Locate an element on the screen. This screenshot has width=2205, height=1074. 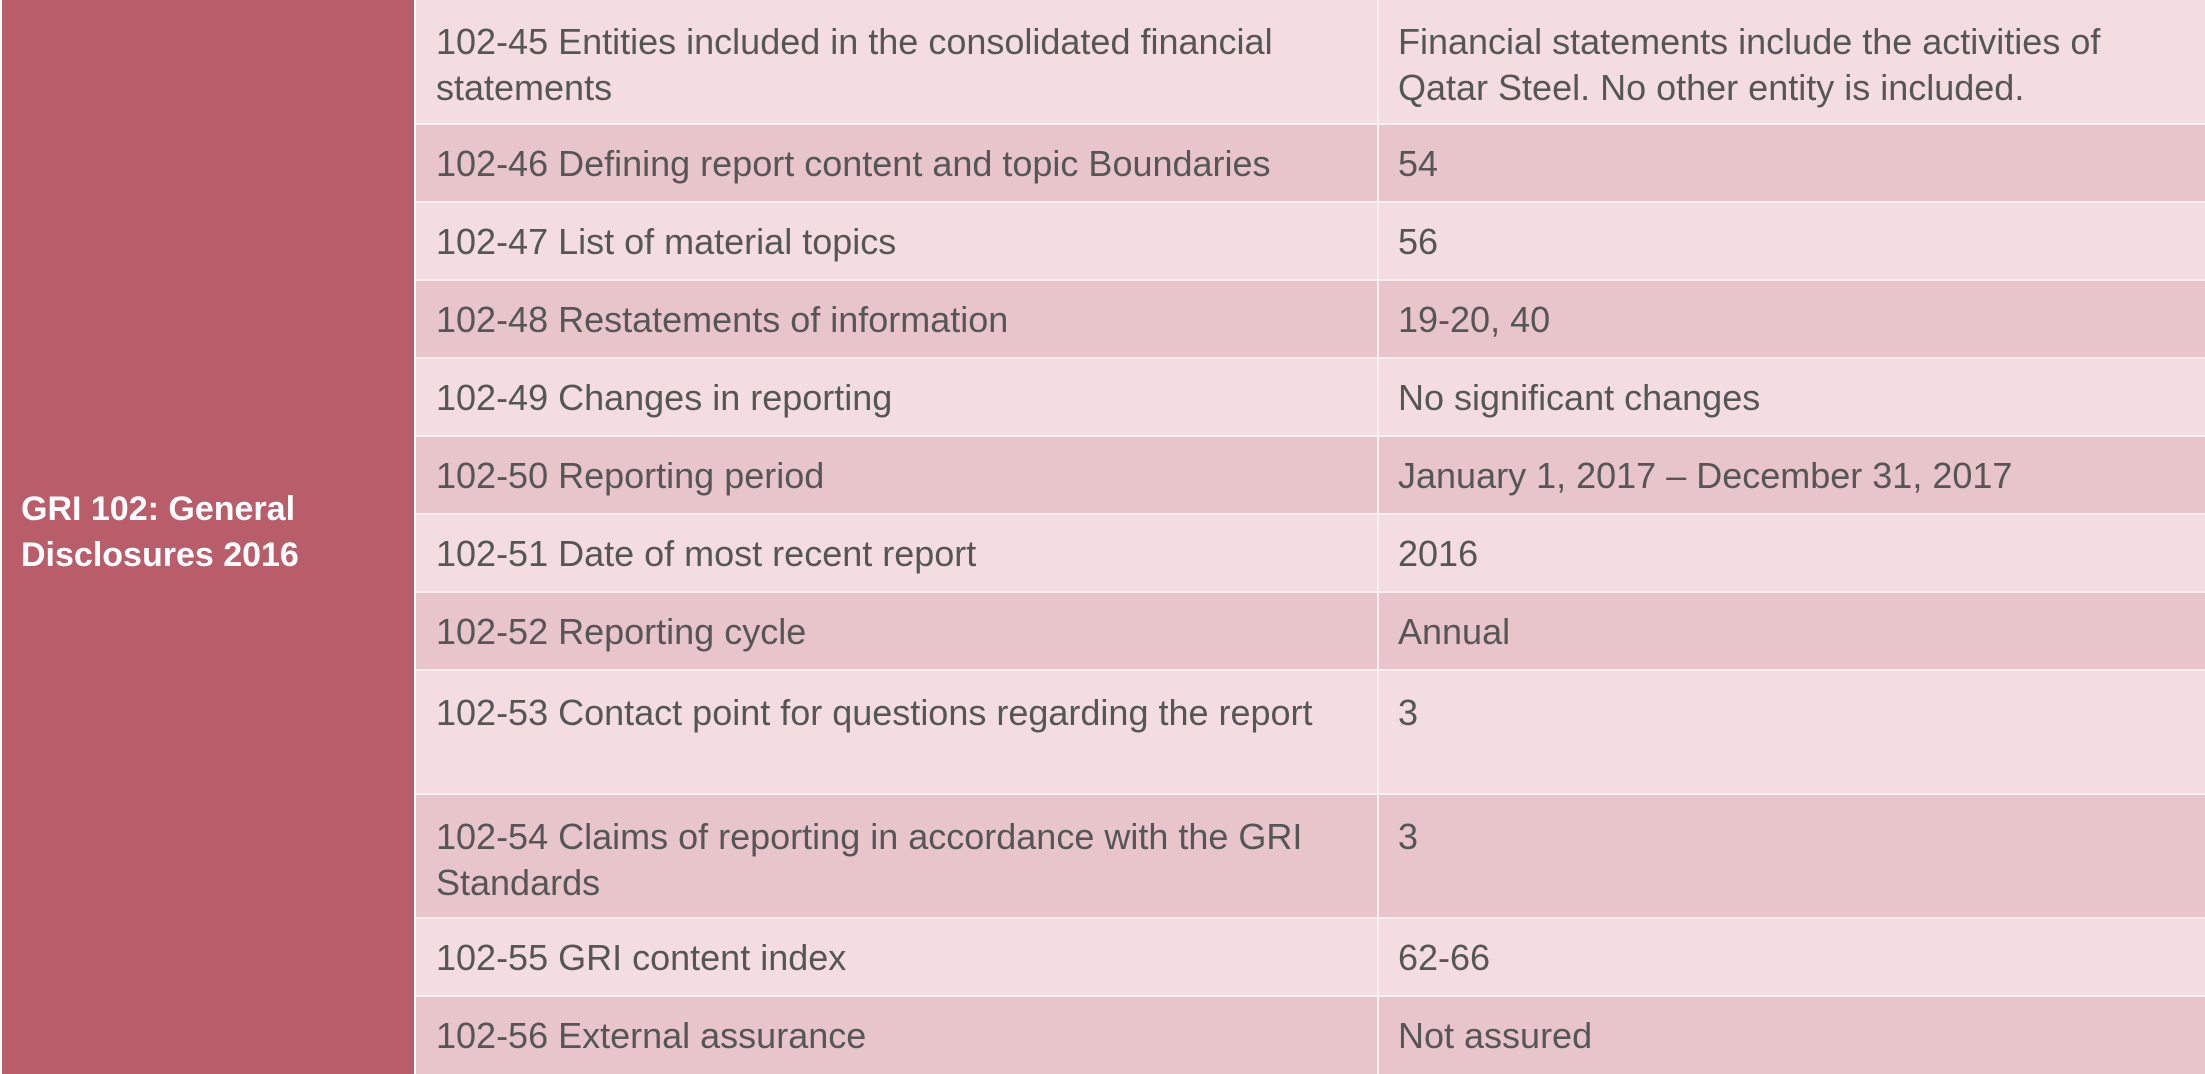
value-cell: 19-20, 40 is located at coordinates (1474, 319).